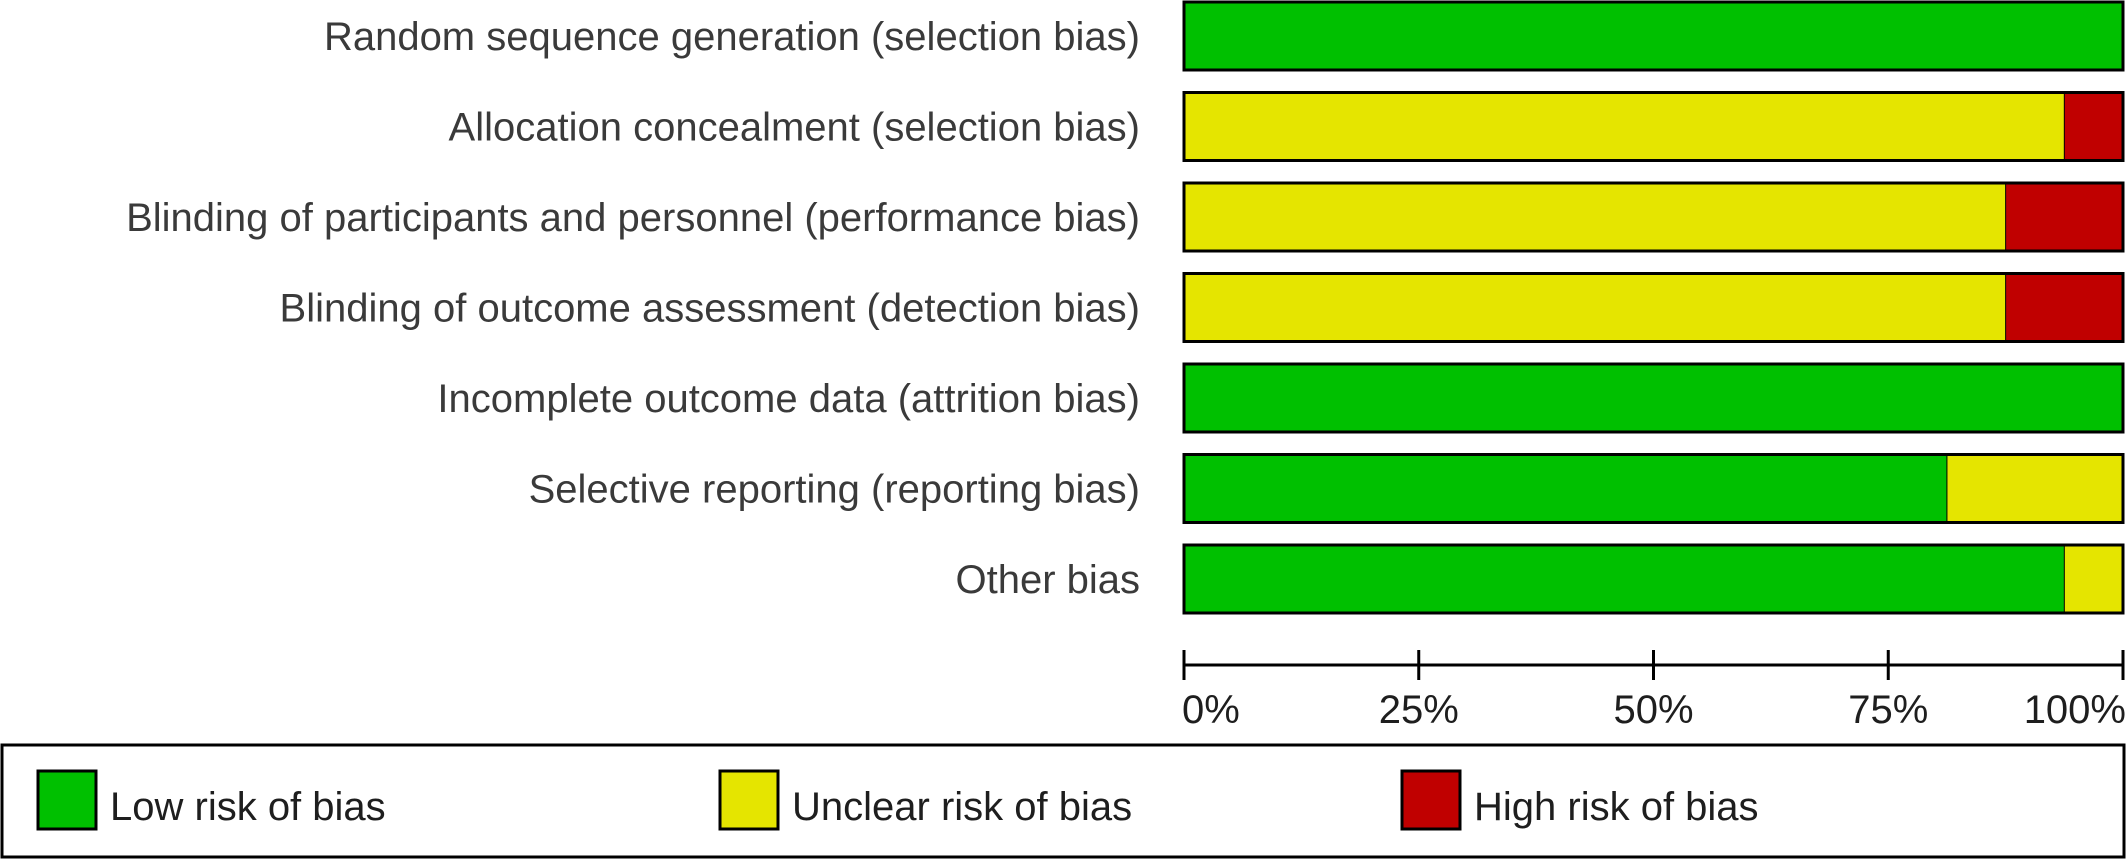  Describe the element at coordinates (788, 399) in the screenshot. I see `category-label: Incomplete outcome data (attrition bias)` at that location.